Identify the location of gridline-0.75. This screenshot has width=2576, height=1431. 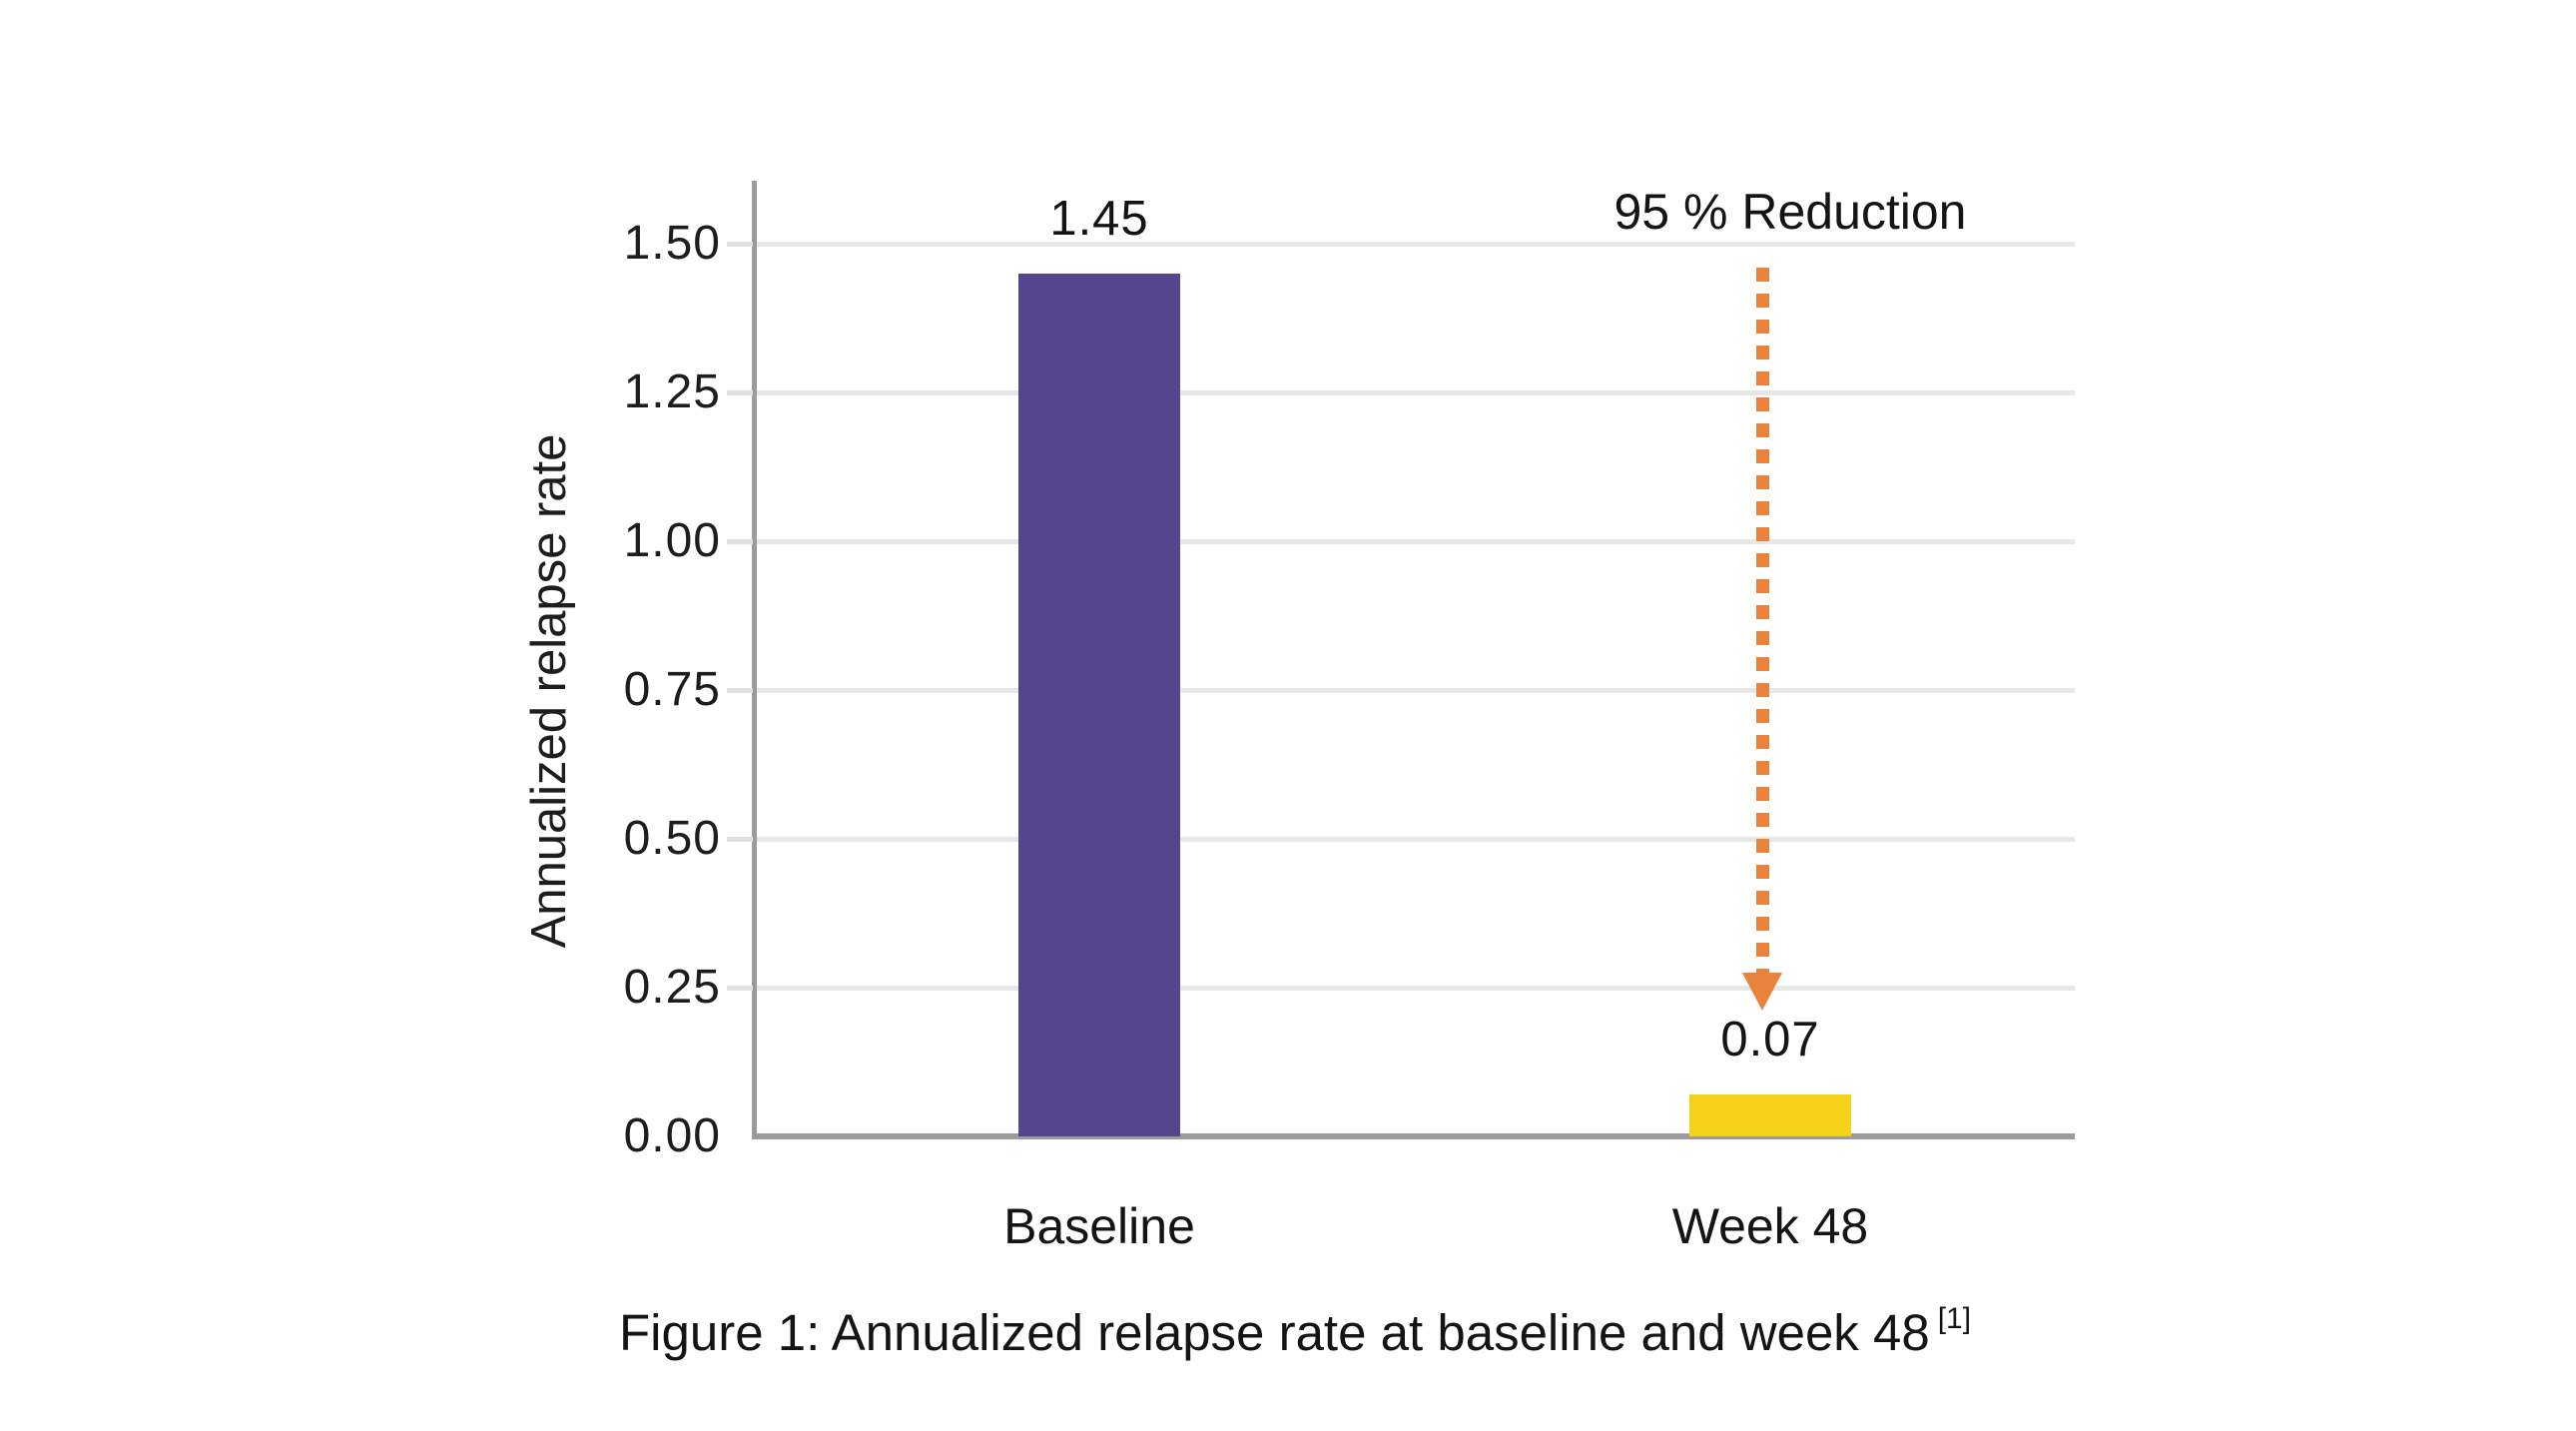
(1416, 690).